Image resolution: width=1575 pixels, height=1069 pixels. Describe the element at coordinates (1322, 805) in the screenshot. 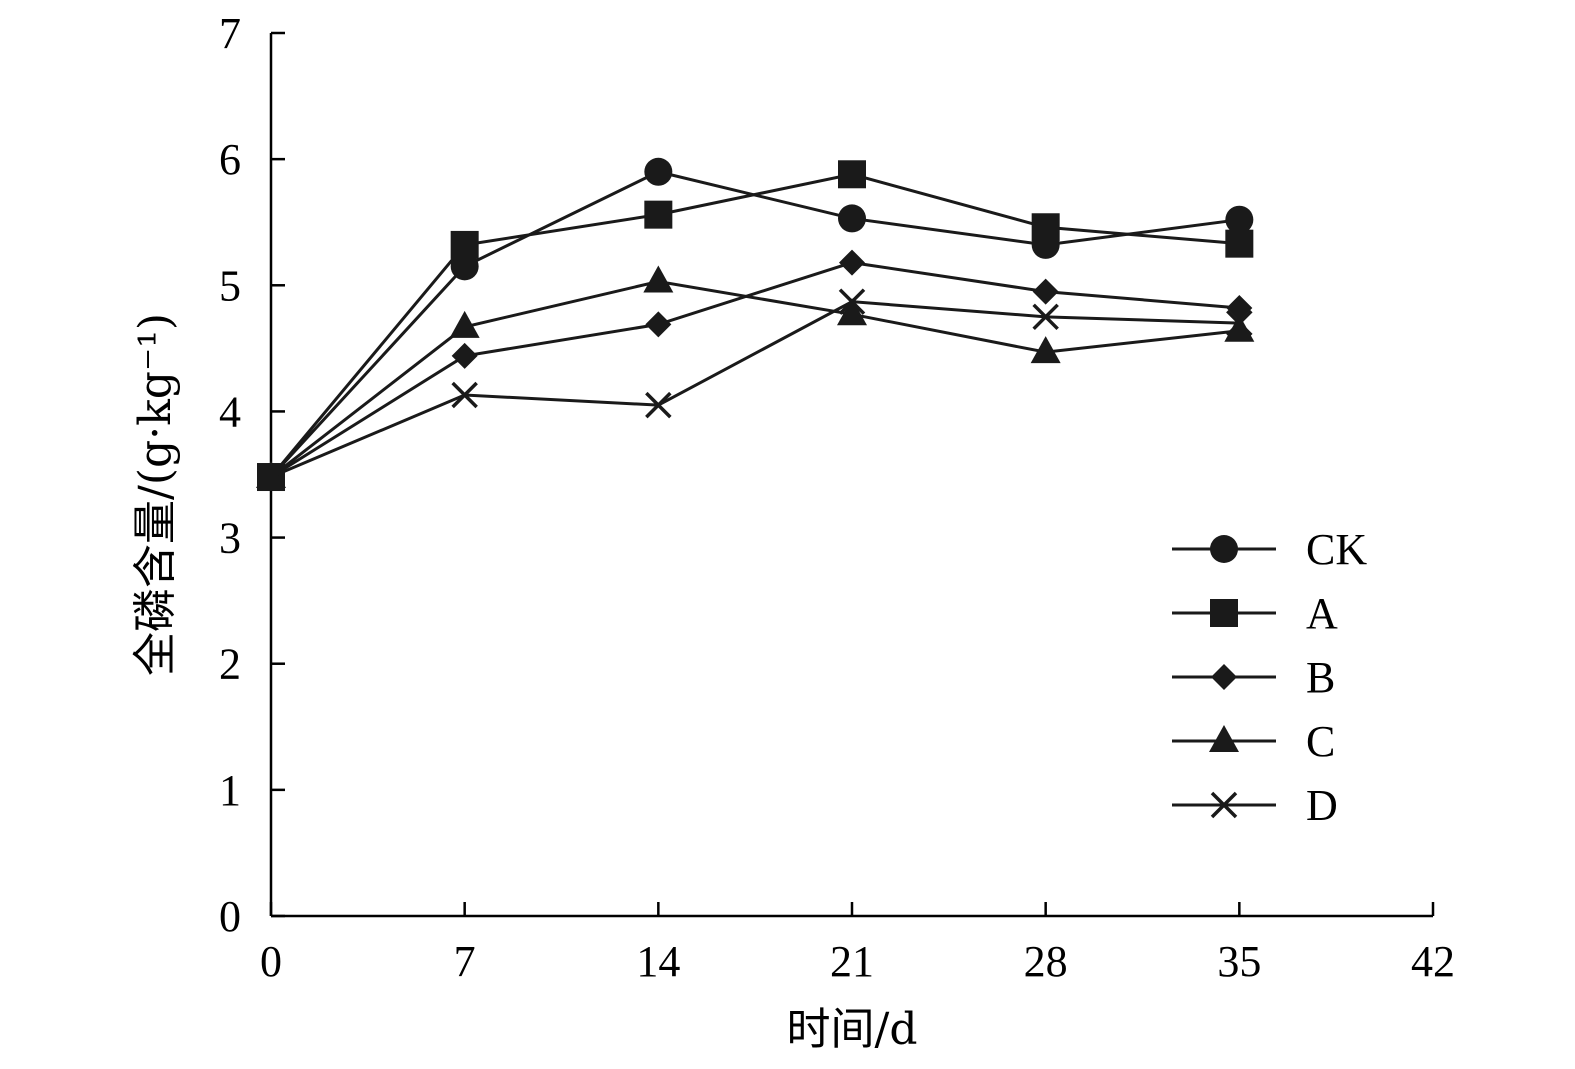

I see `legend-label: D` at that location.